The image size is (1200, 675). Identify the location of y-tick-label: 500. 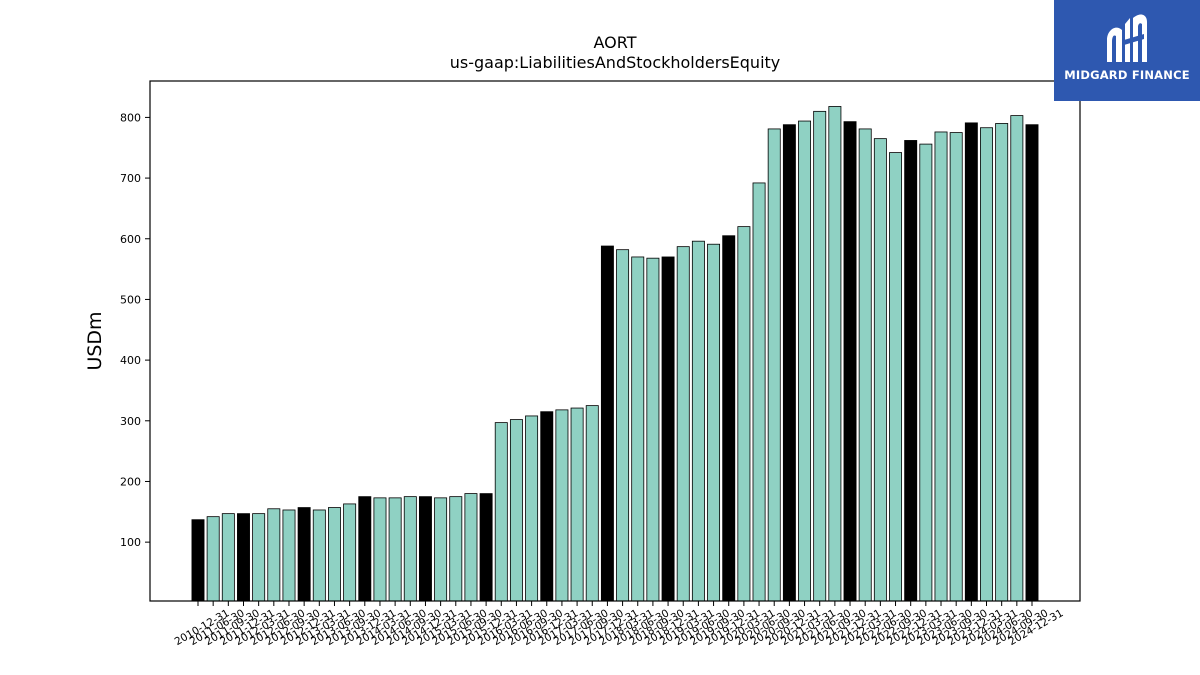
(130, 299).